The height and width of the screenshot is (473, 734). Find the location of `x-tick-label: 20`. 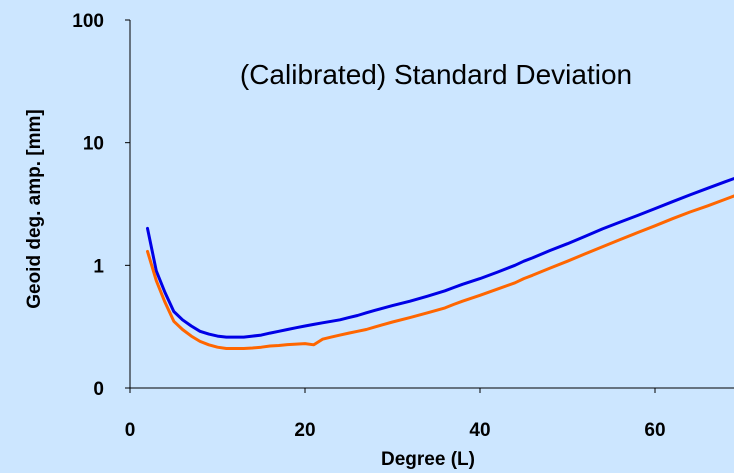

x-tick-label: 20 is located at coordinates (304, 430).